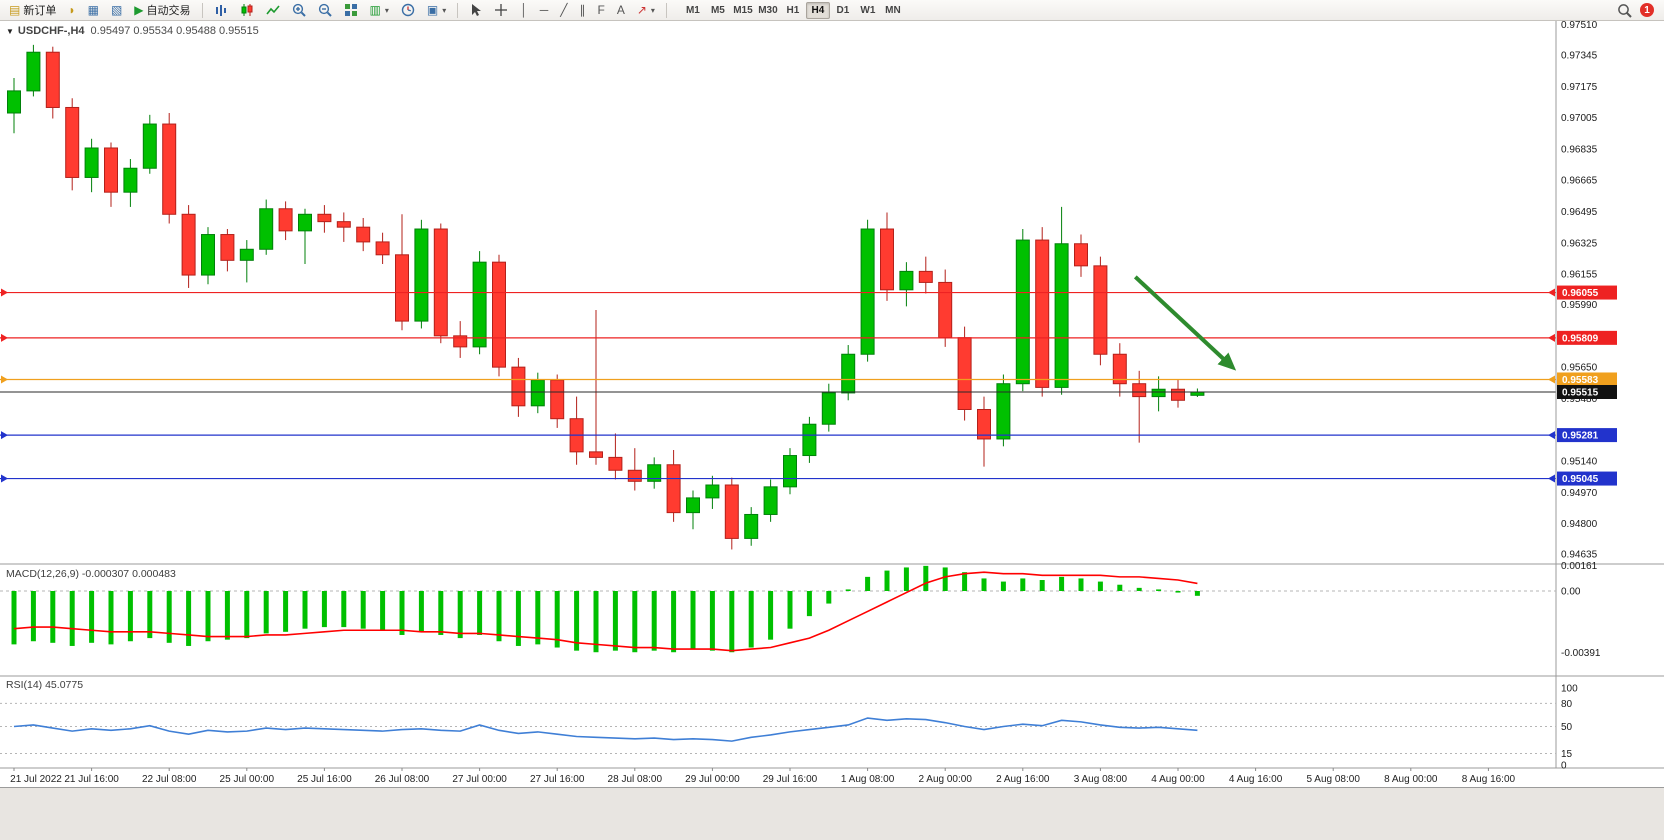  Describe the element at coordinates (436, 10) in the screenshot. I see `indicators-button: ▣ ▾` at that location.